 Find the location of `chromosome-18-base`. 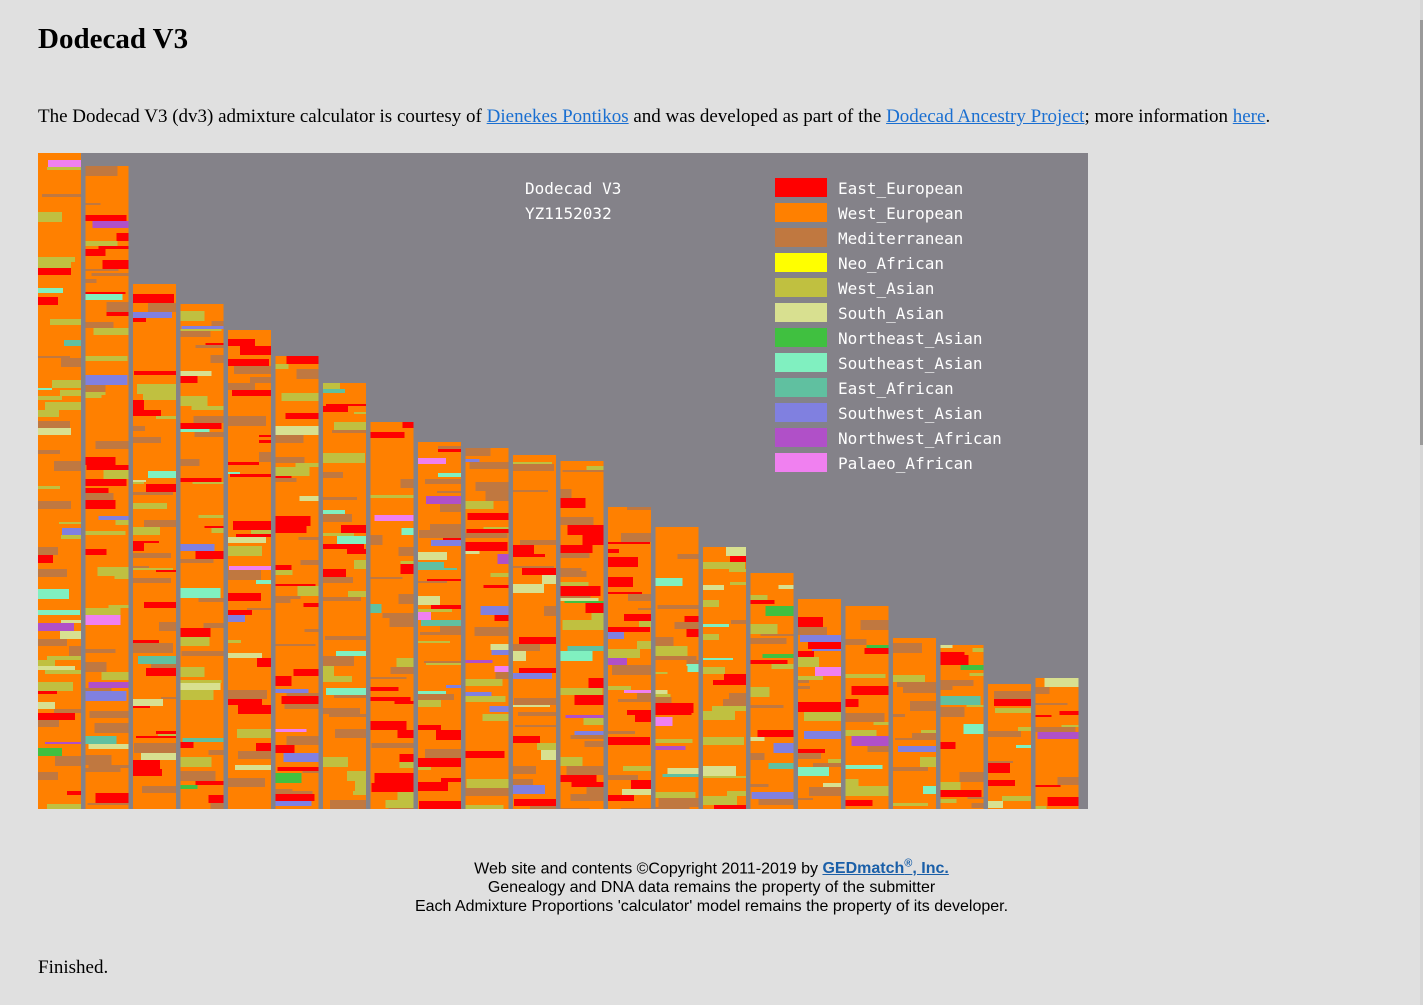

chromosome-18-base is located at coordinates (867, 707).